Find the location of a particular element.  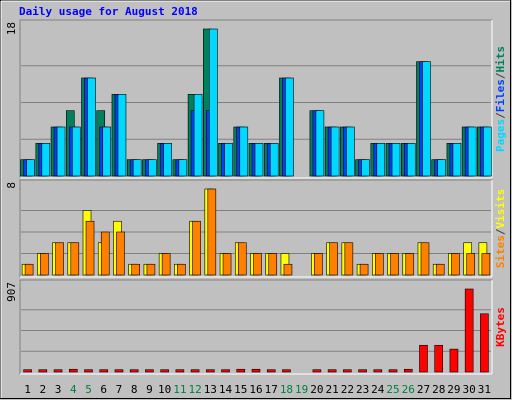

x-tick-label: 28 is located at coordinates (438, 389).